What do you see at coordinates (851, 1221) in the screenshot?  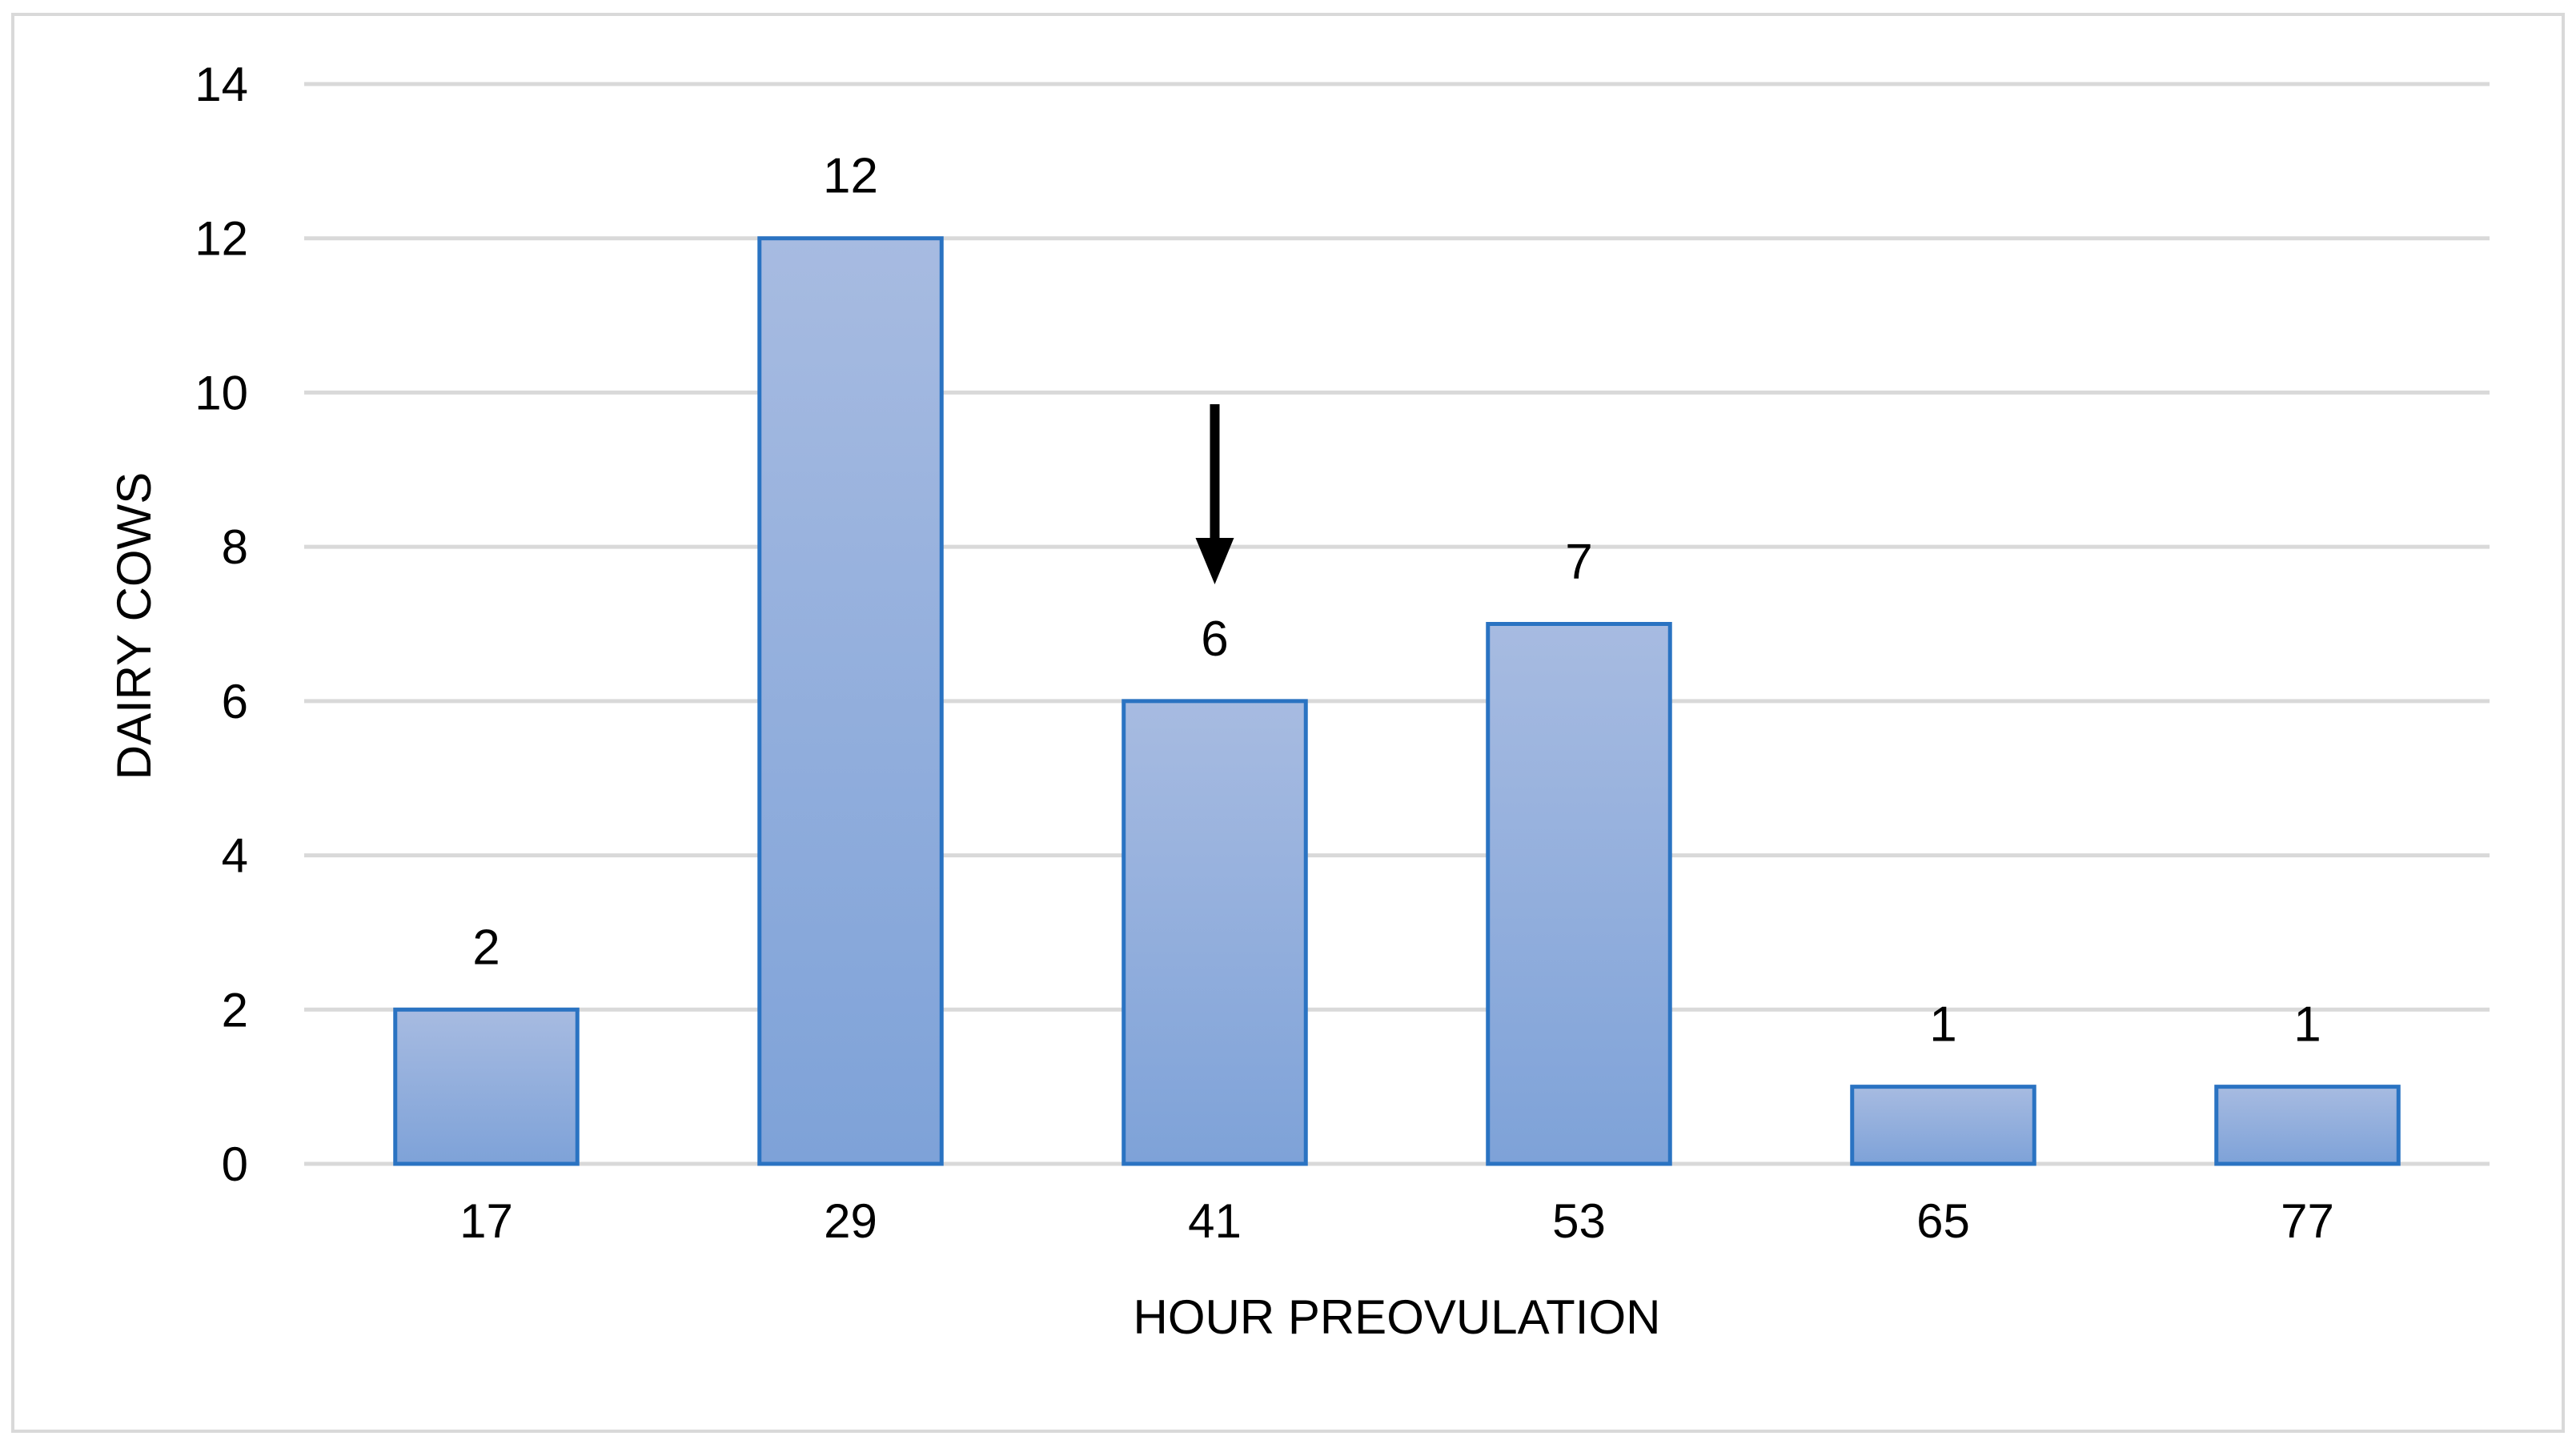 I see `x-tick-label-29: 29` at bounding box center [851, 1221].